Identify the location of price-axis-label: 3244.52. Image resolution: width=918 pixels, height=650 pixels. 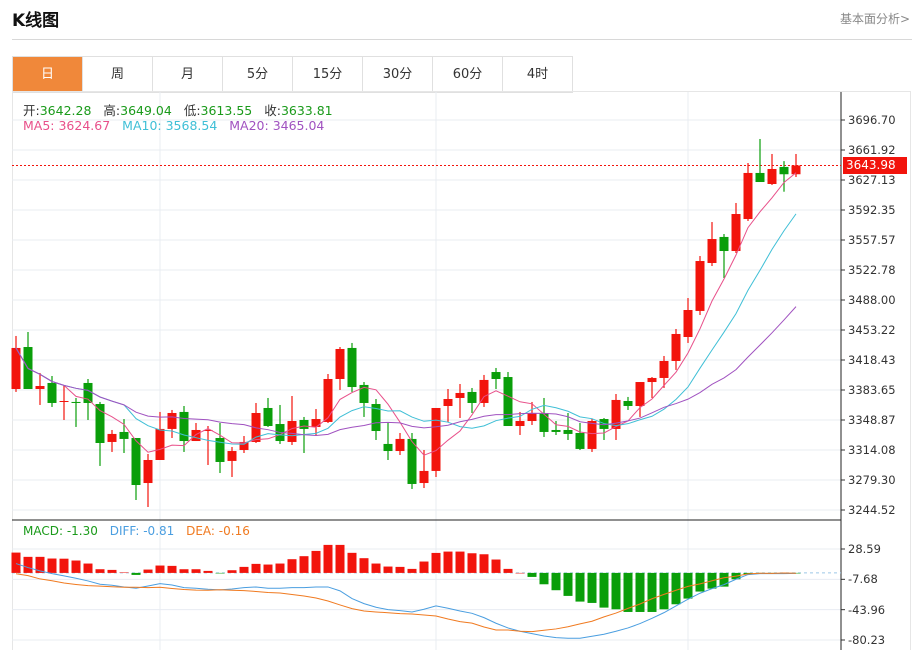
(872, 510).